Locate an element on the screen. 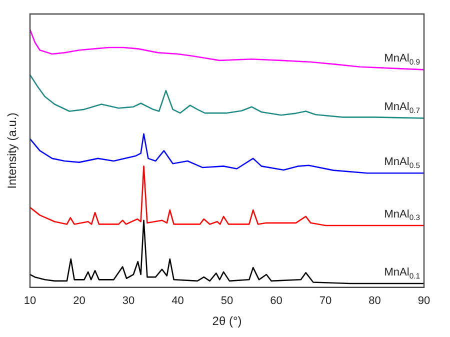 This screenshot has width=450, height=337. x-tick-label: 80 is located at coordinates (374, 301).